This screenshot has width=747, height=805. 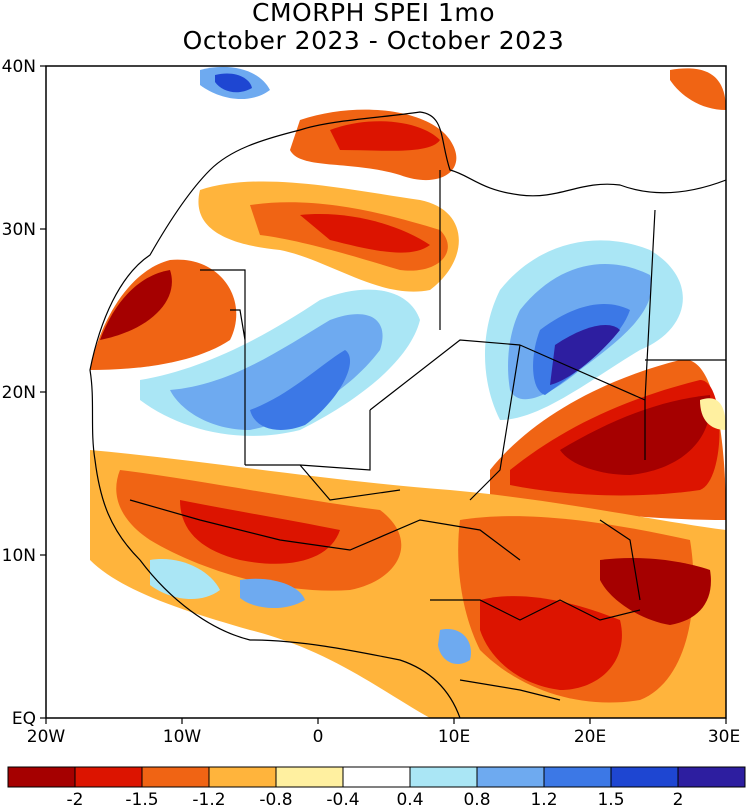 I want to click on legend-label: -1.5, so click(x=141, y=797).